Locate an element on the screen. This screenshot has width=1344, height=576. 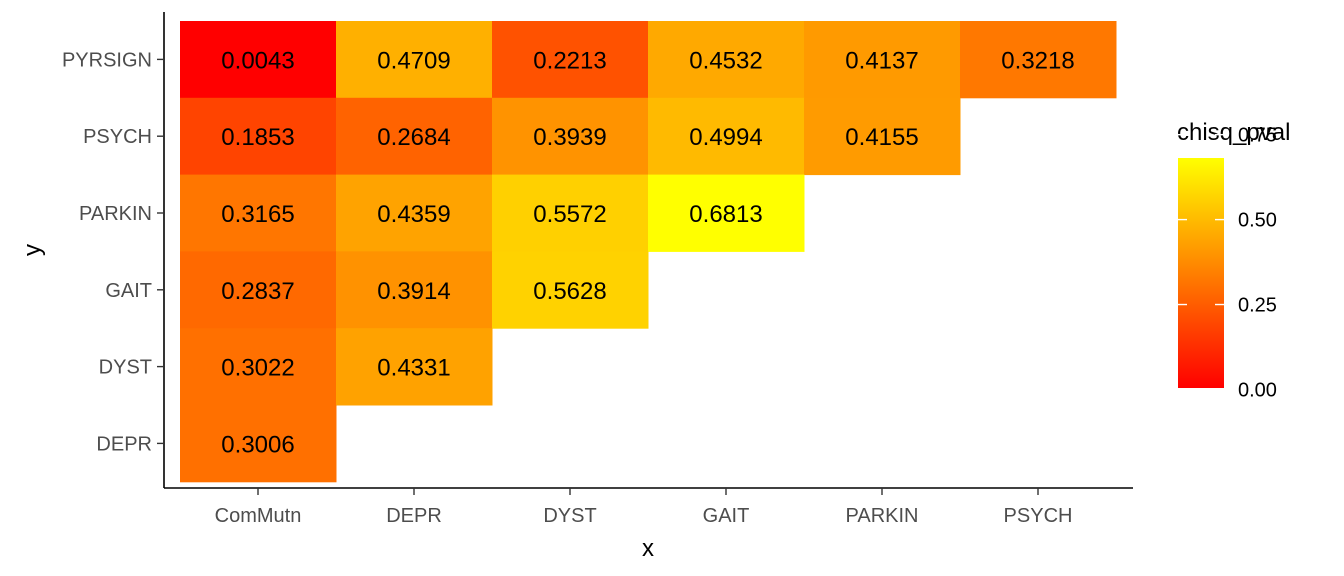
y-tick-label: GAIT is located at coordinates (128, 291).